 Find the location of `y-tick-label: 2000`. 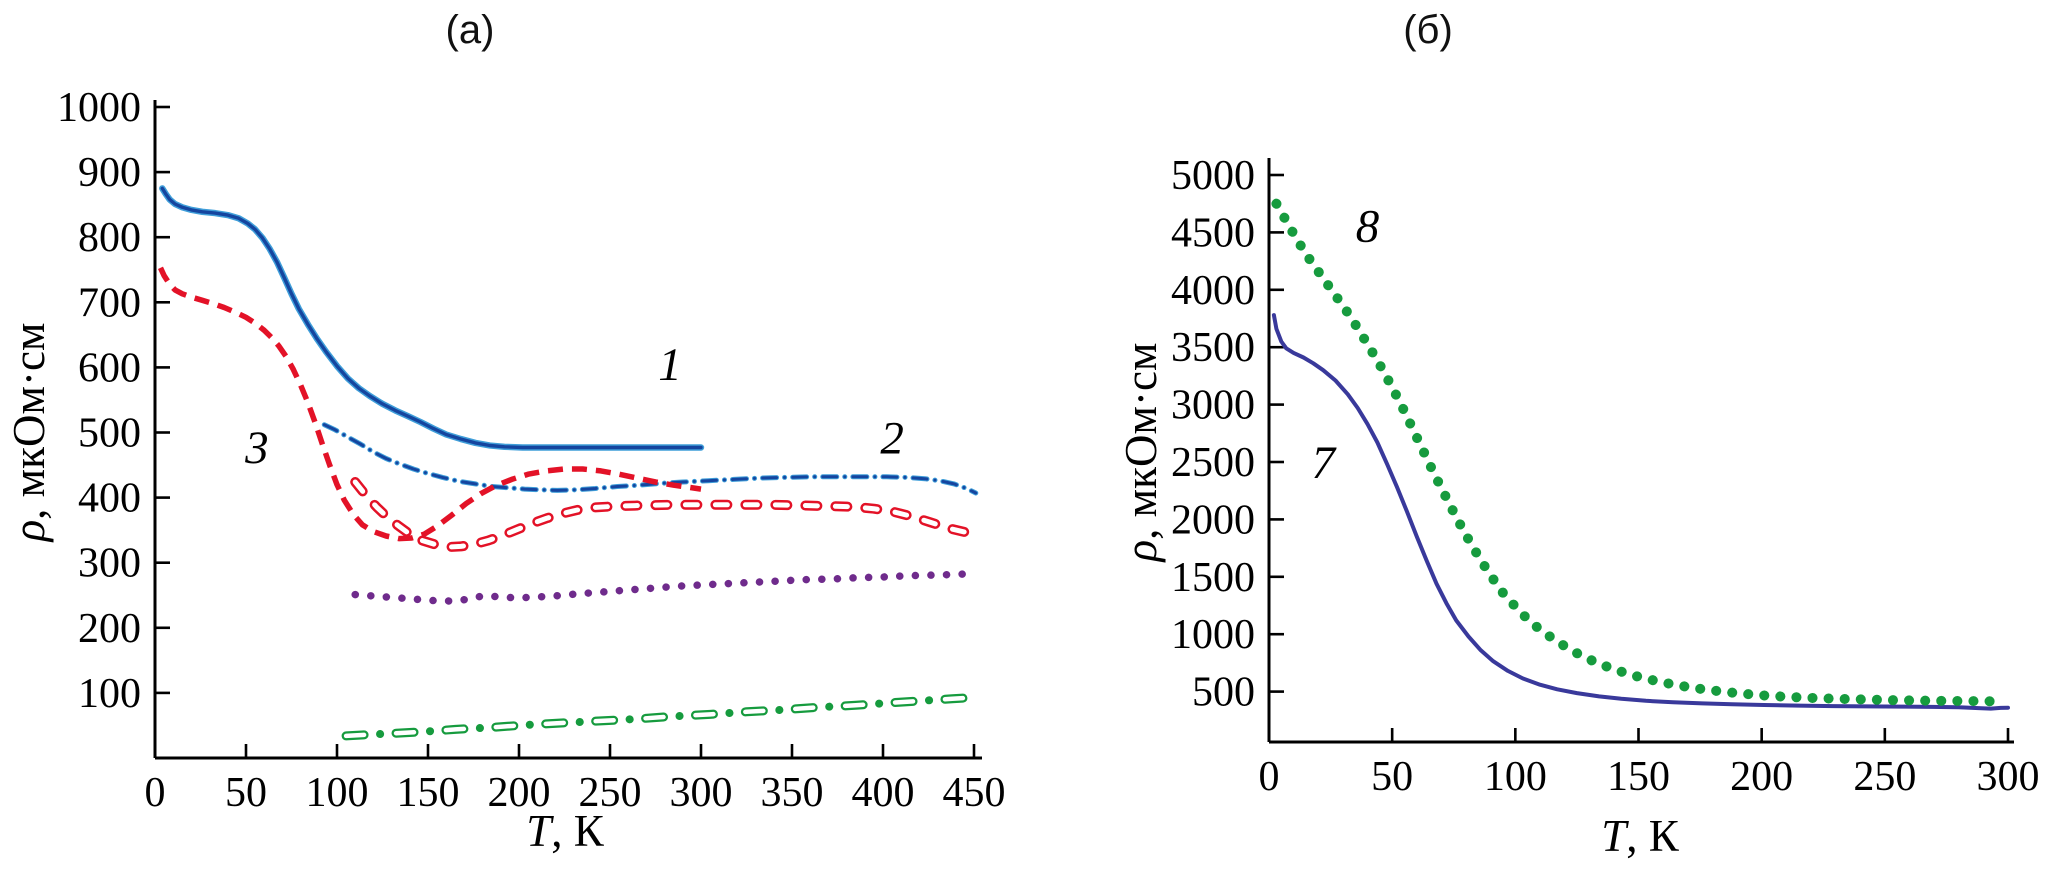

y-tick-label: 2000 is located at coordinates (1213, 520).